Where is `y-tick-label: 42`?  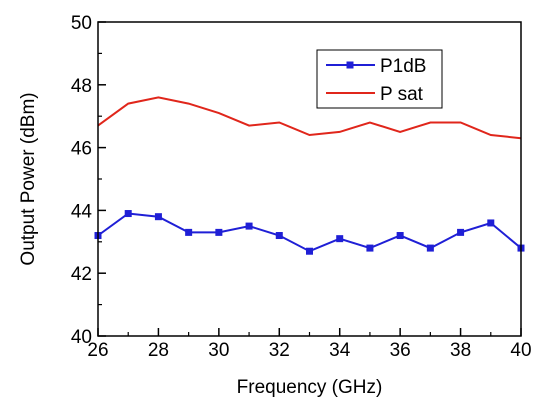
y-tick-label: 42 is located at coordinates (81, 274).